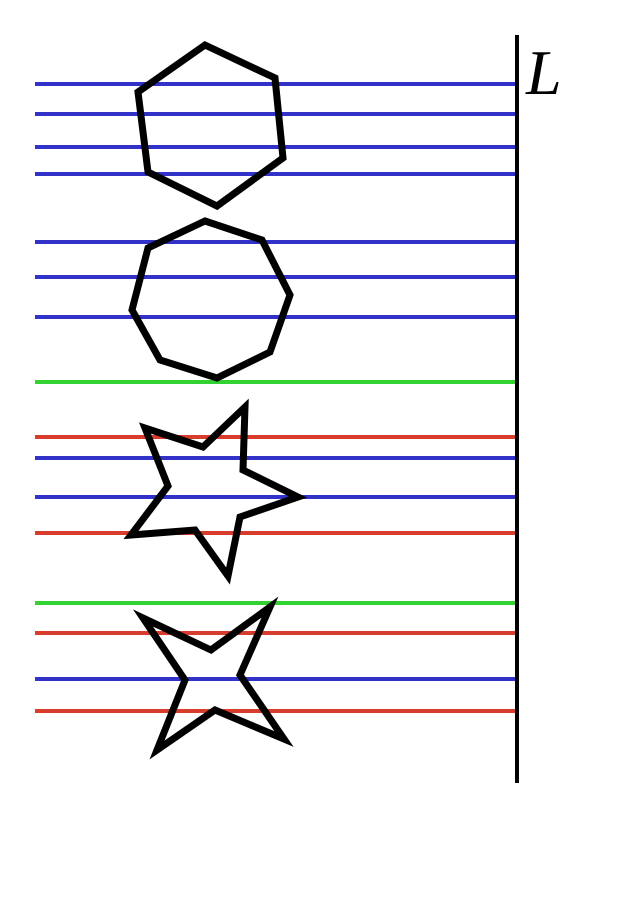 The height and width of the screenshot is (906, 640). I want to click on octagon, so click(211, 299).